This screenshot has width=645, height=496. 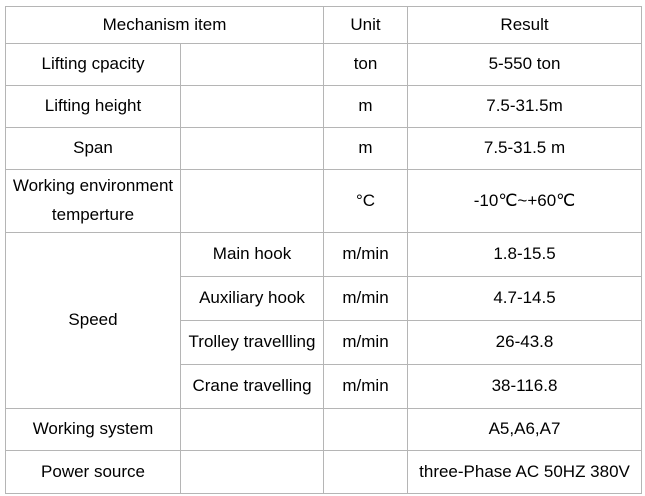 I want to click on cell-result: three-Phase AC 50HZ 380V, so click(x=525, y=472).